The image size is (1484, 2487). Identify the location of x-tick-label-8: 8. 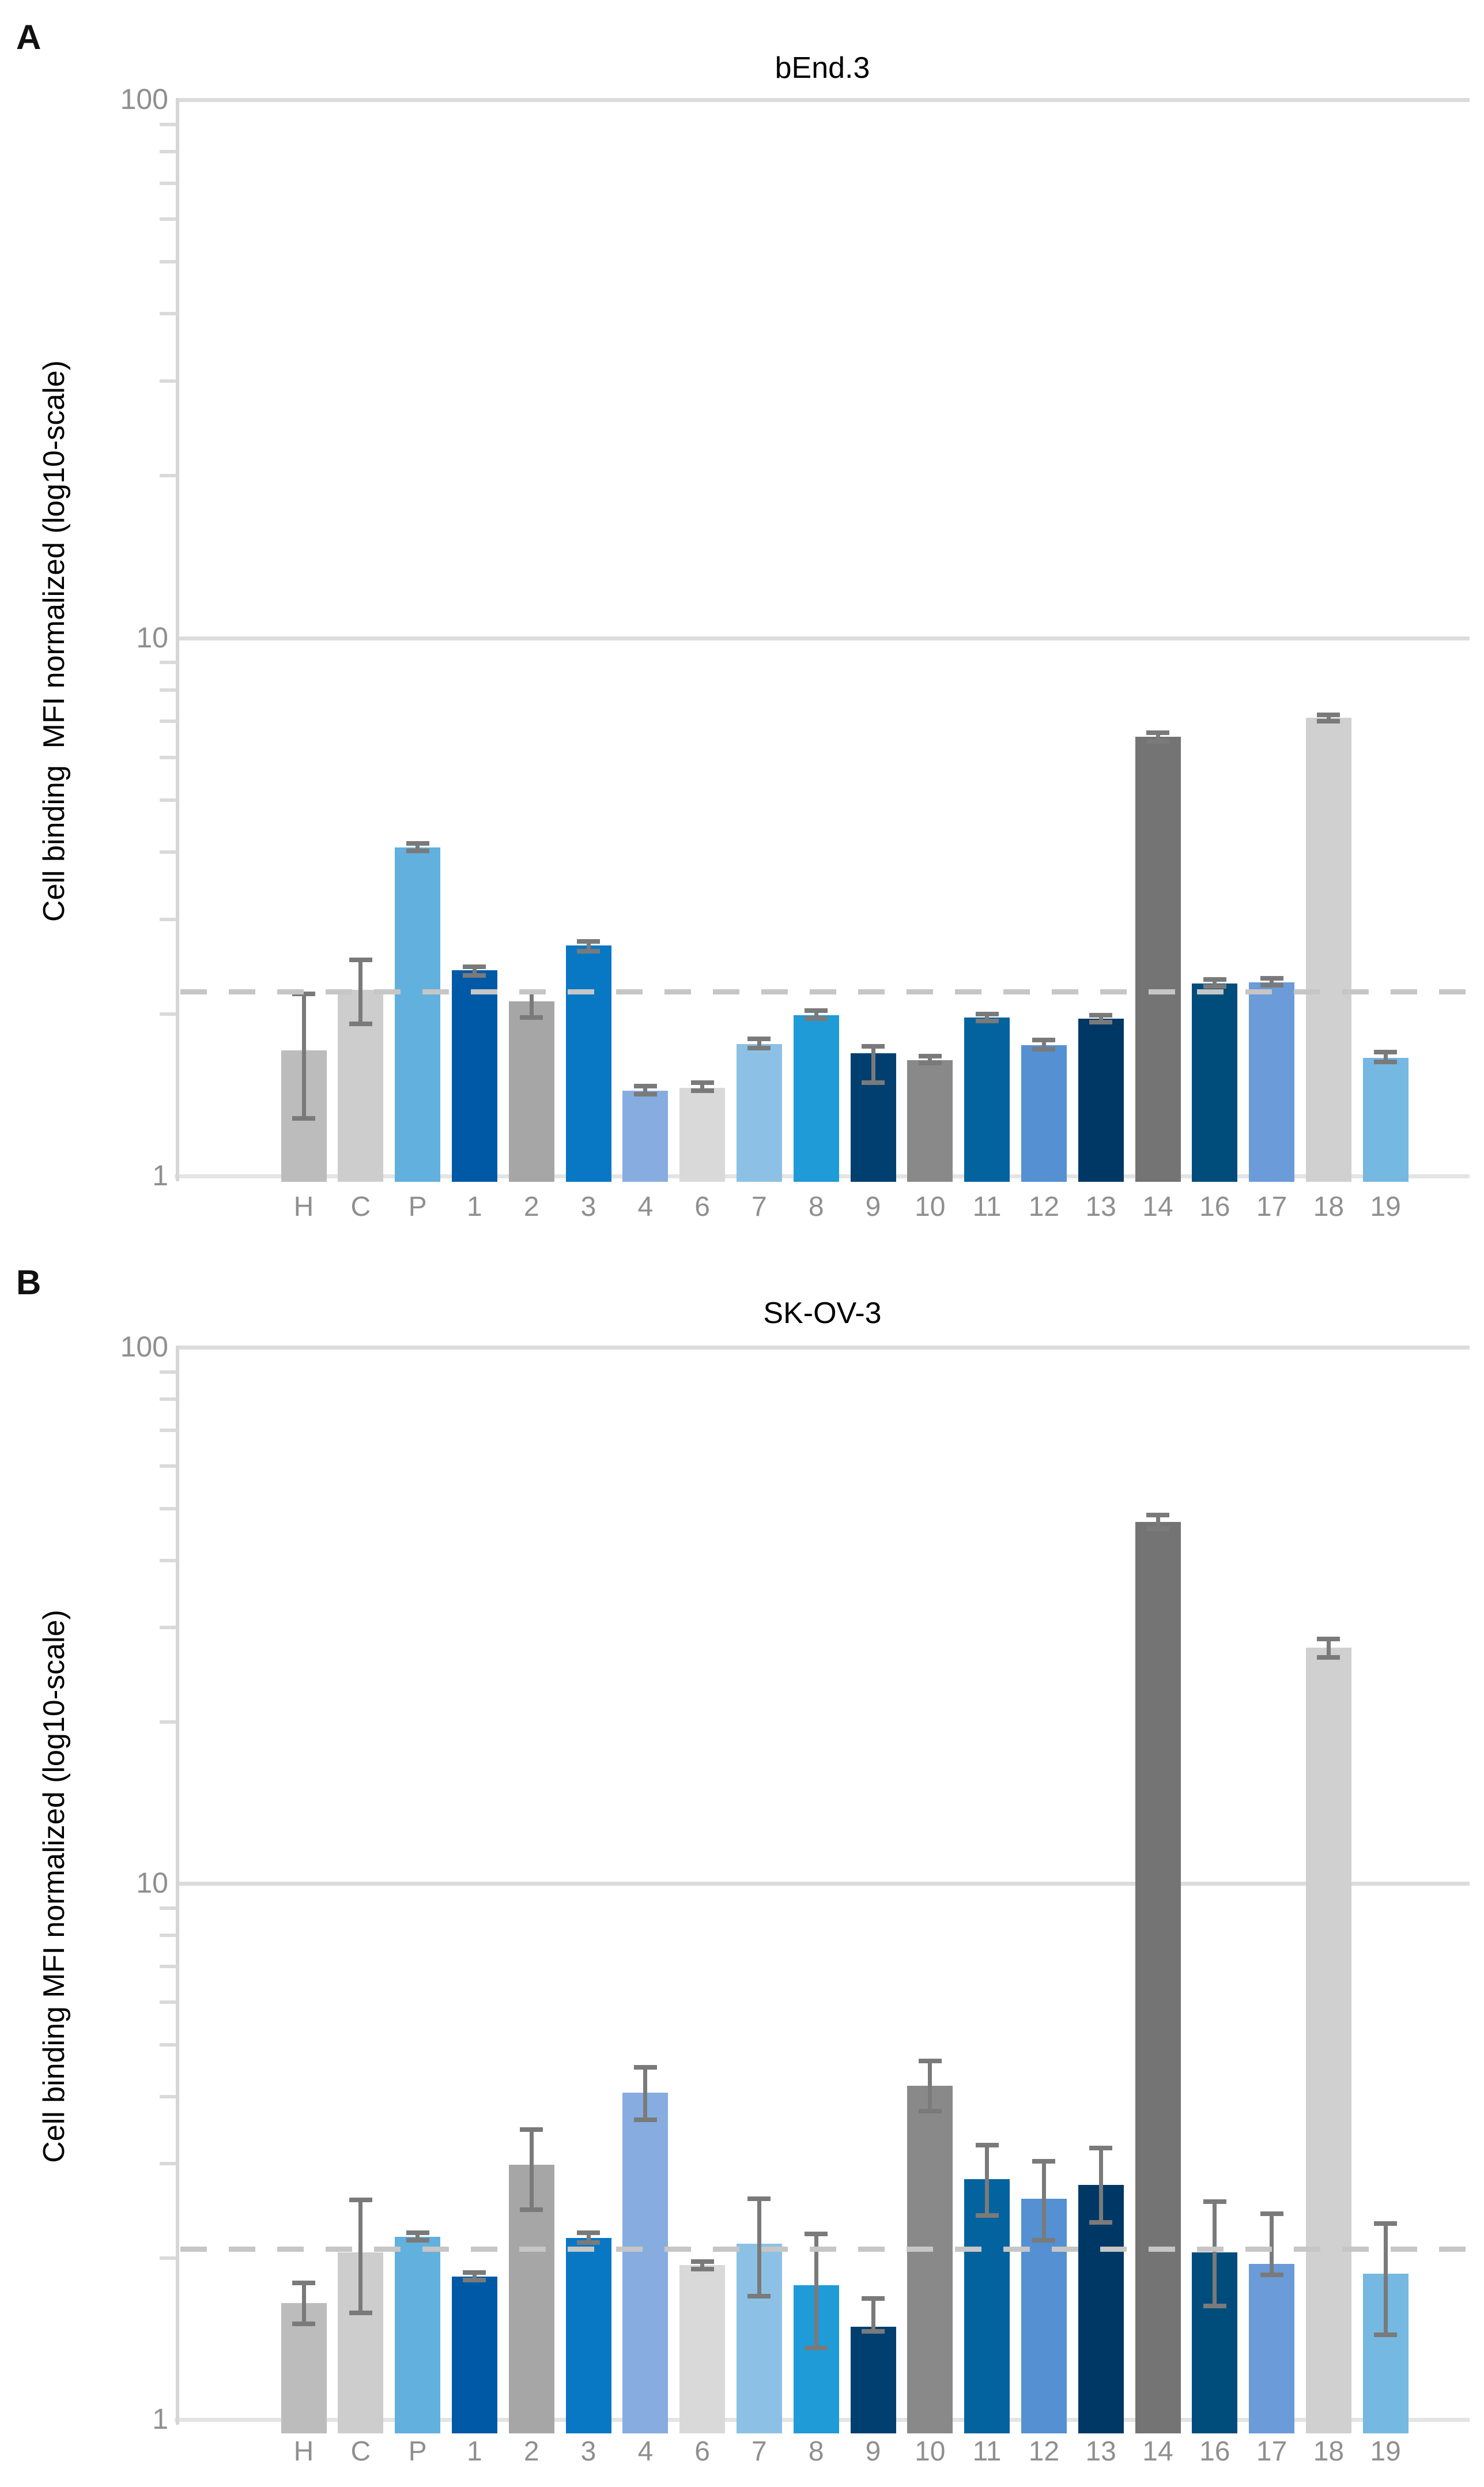
(816, 2451).